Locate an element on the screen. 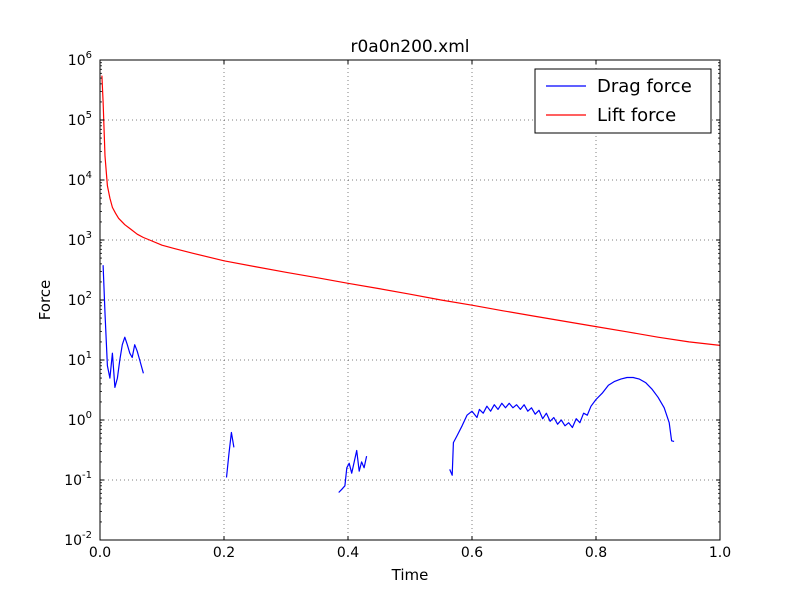  x-tick-label: 0.6 is located at coordinates (472, 553).